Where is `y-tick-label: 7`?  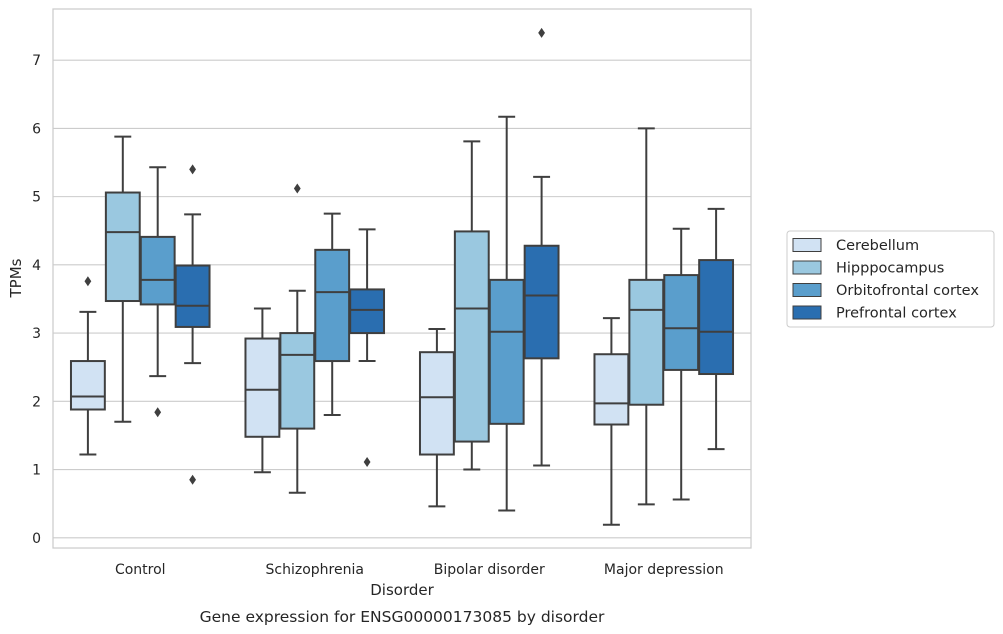 y-tick-label: 7 is located at coordinates (36, 61).